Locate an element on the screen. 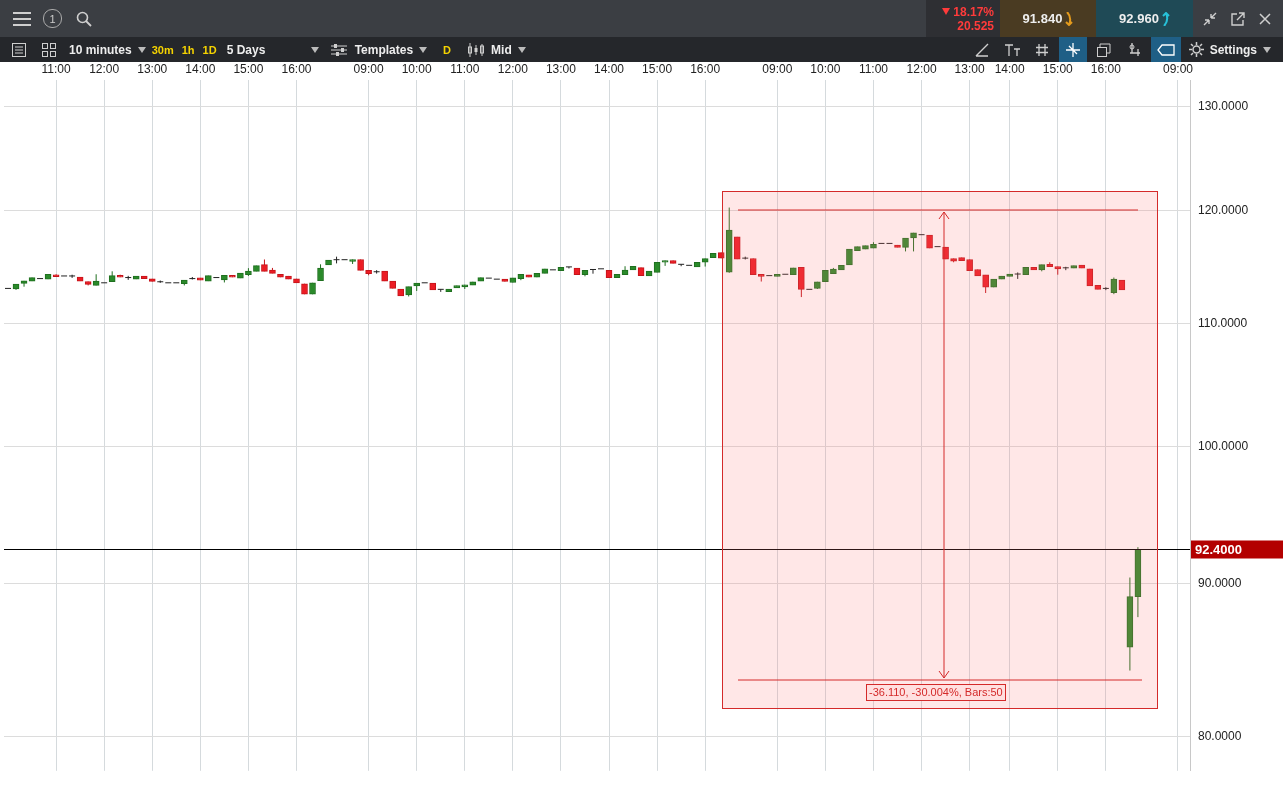 This screenshot has height=786, width=1283. text: 10 minutes is located at coordinates (100, 49).